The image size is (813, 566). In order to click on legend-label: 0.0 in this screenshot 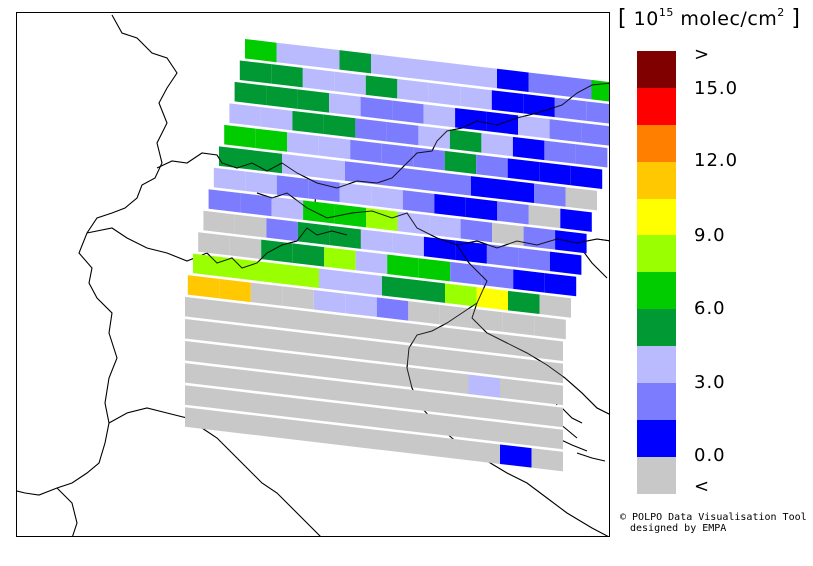, I will do `click(710, 455)`.